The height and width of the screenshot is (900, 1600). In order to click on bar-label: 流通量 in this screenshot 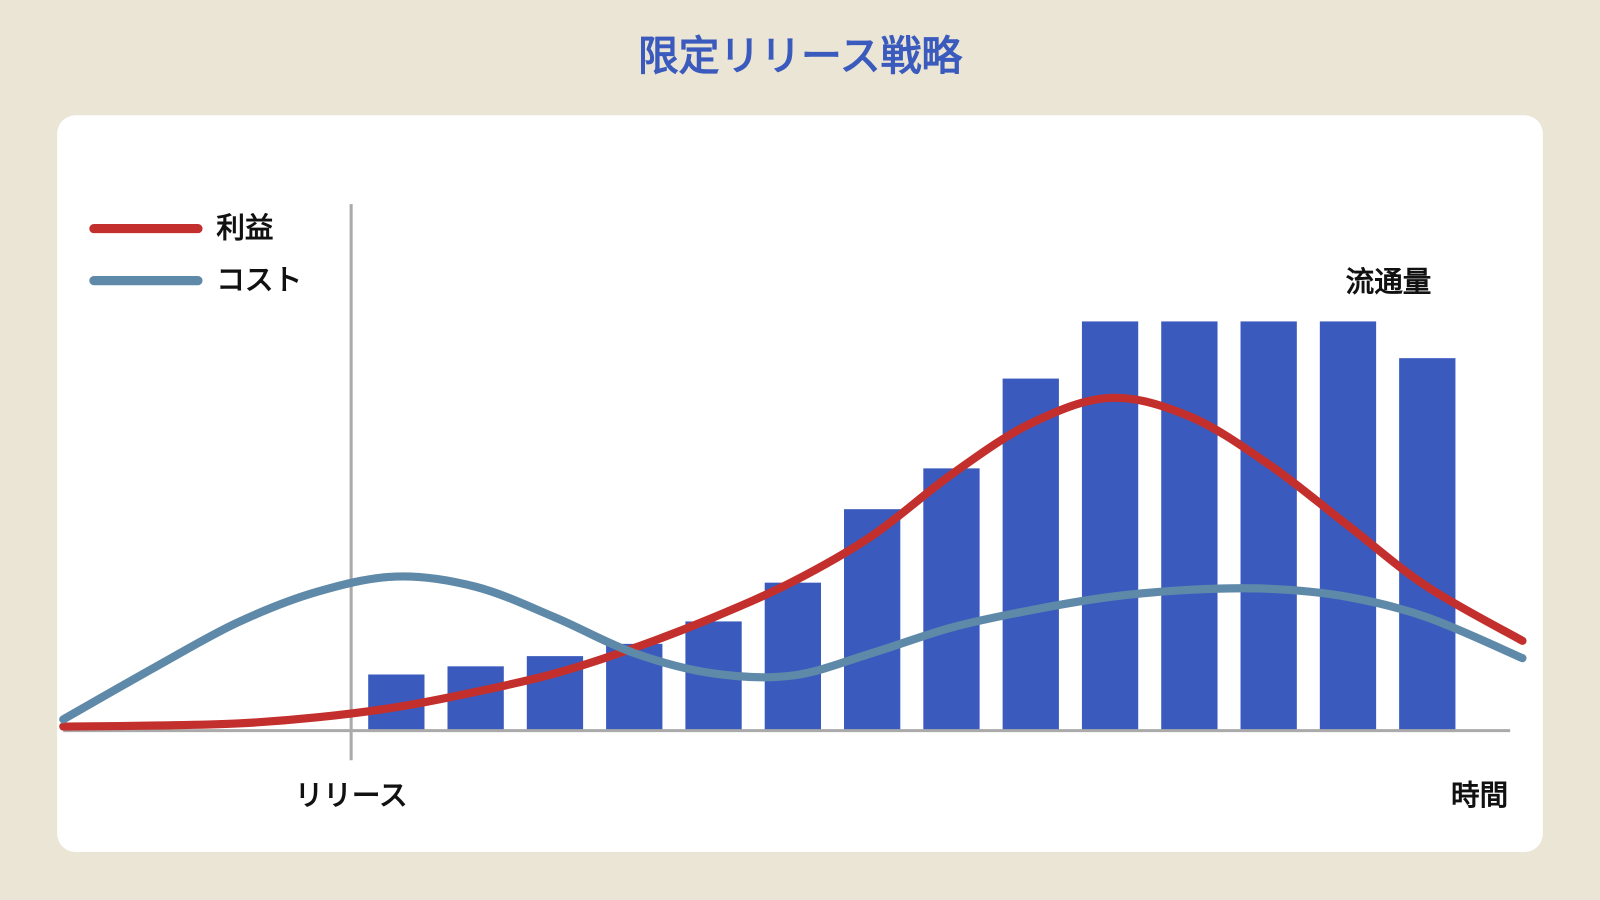, I will do `click(1389, 282)`.